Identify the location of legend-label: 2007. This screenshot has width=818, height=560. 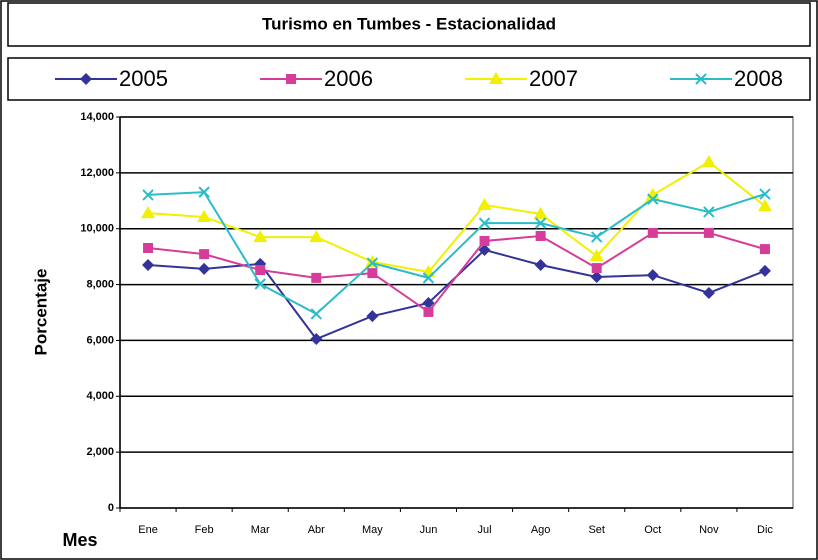
(553, 78).